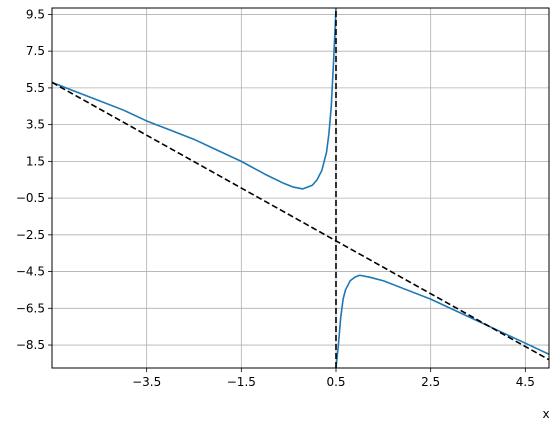 This screenshot has width=559, height=432. Describe the element at coordinates (30, 308) in the screenshot. I see `y-tick-label: −6.5` at that location.